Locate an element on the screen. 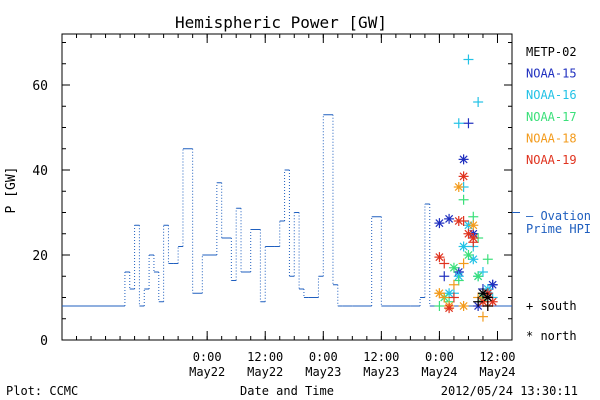 Image resolution: width=600 pixels, height=400 pixels. legend-entry: NOAA-18 is located at coordinates (551, 138).